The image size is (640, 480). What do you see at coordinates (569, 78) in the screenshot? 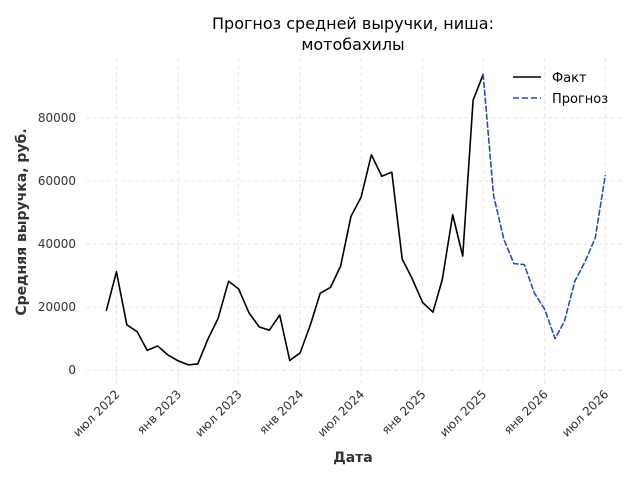
I see `legend-label-fact: Факт` at bounding box center [569, 78].